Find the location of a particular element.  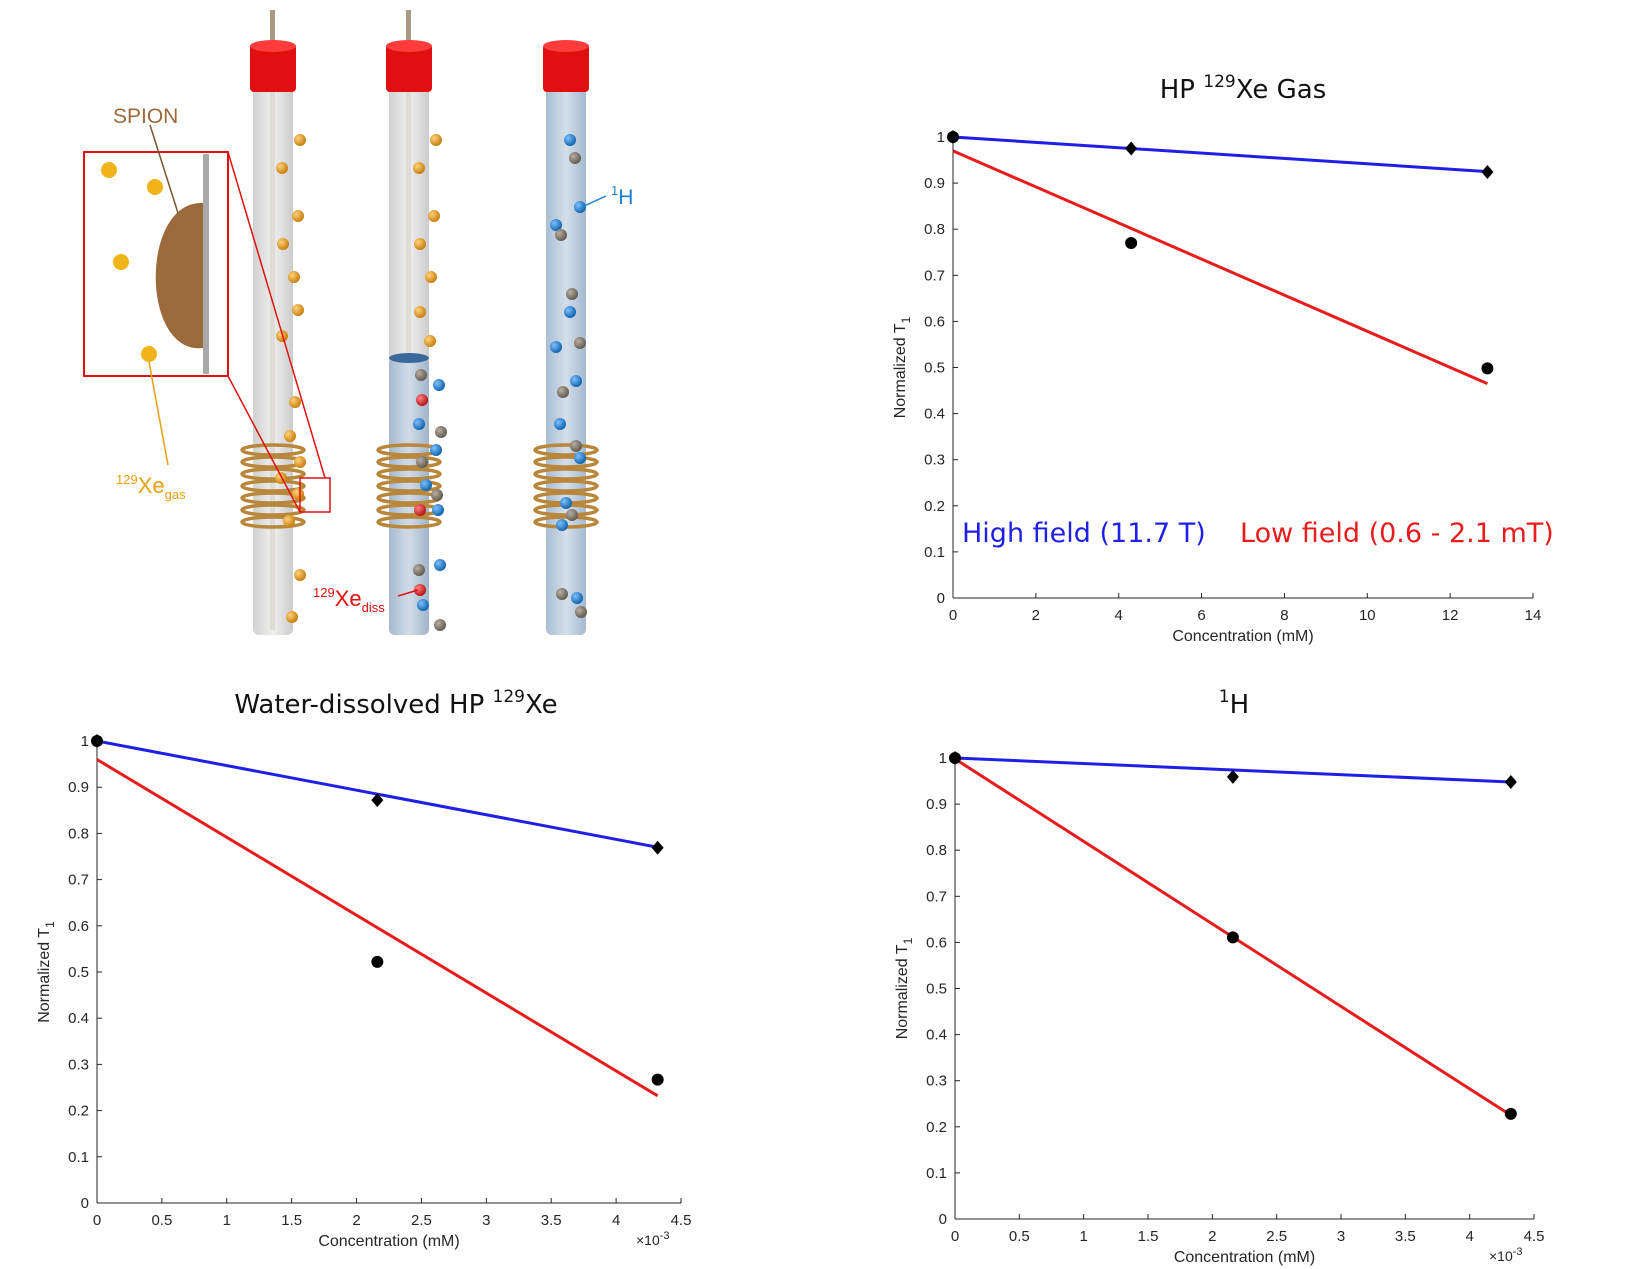

x-tick-label: 0 is located at coordinates (97, 1220).